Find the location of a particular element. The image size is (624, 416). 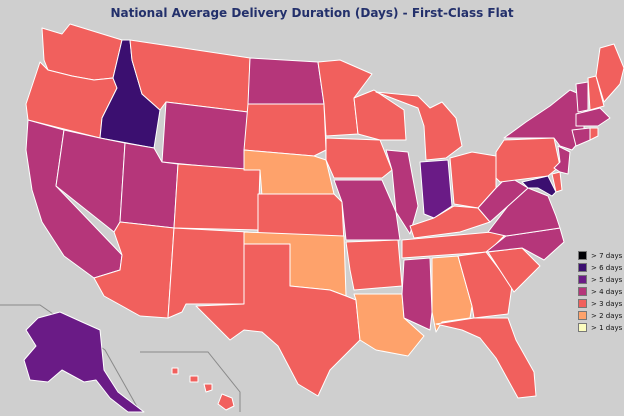

legend-item: > 2 days is located at coordinates (601, 315).